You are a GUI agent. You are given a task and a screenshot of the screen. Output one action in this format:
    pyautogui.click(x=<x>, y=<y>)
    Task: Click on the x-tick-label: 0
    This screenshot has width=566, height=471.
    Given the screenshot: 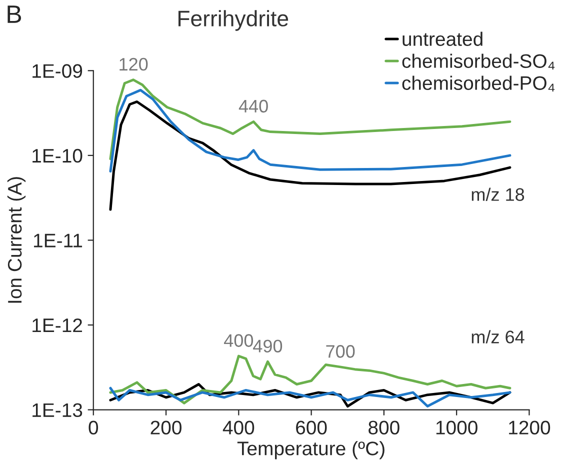 What is the action you would take?
    pyautogui.click(x=93, y=427)
    